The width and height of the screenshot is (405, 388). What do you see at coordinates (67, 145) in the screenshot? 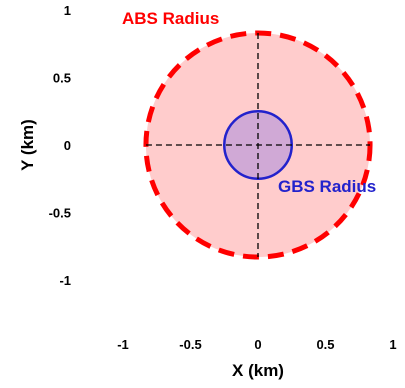
I see `y-tick-label: 0` at bounding box center [67, 145].